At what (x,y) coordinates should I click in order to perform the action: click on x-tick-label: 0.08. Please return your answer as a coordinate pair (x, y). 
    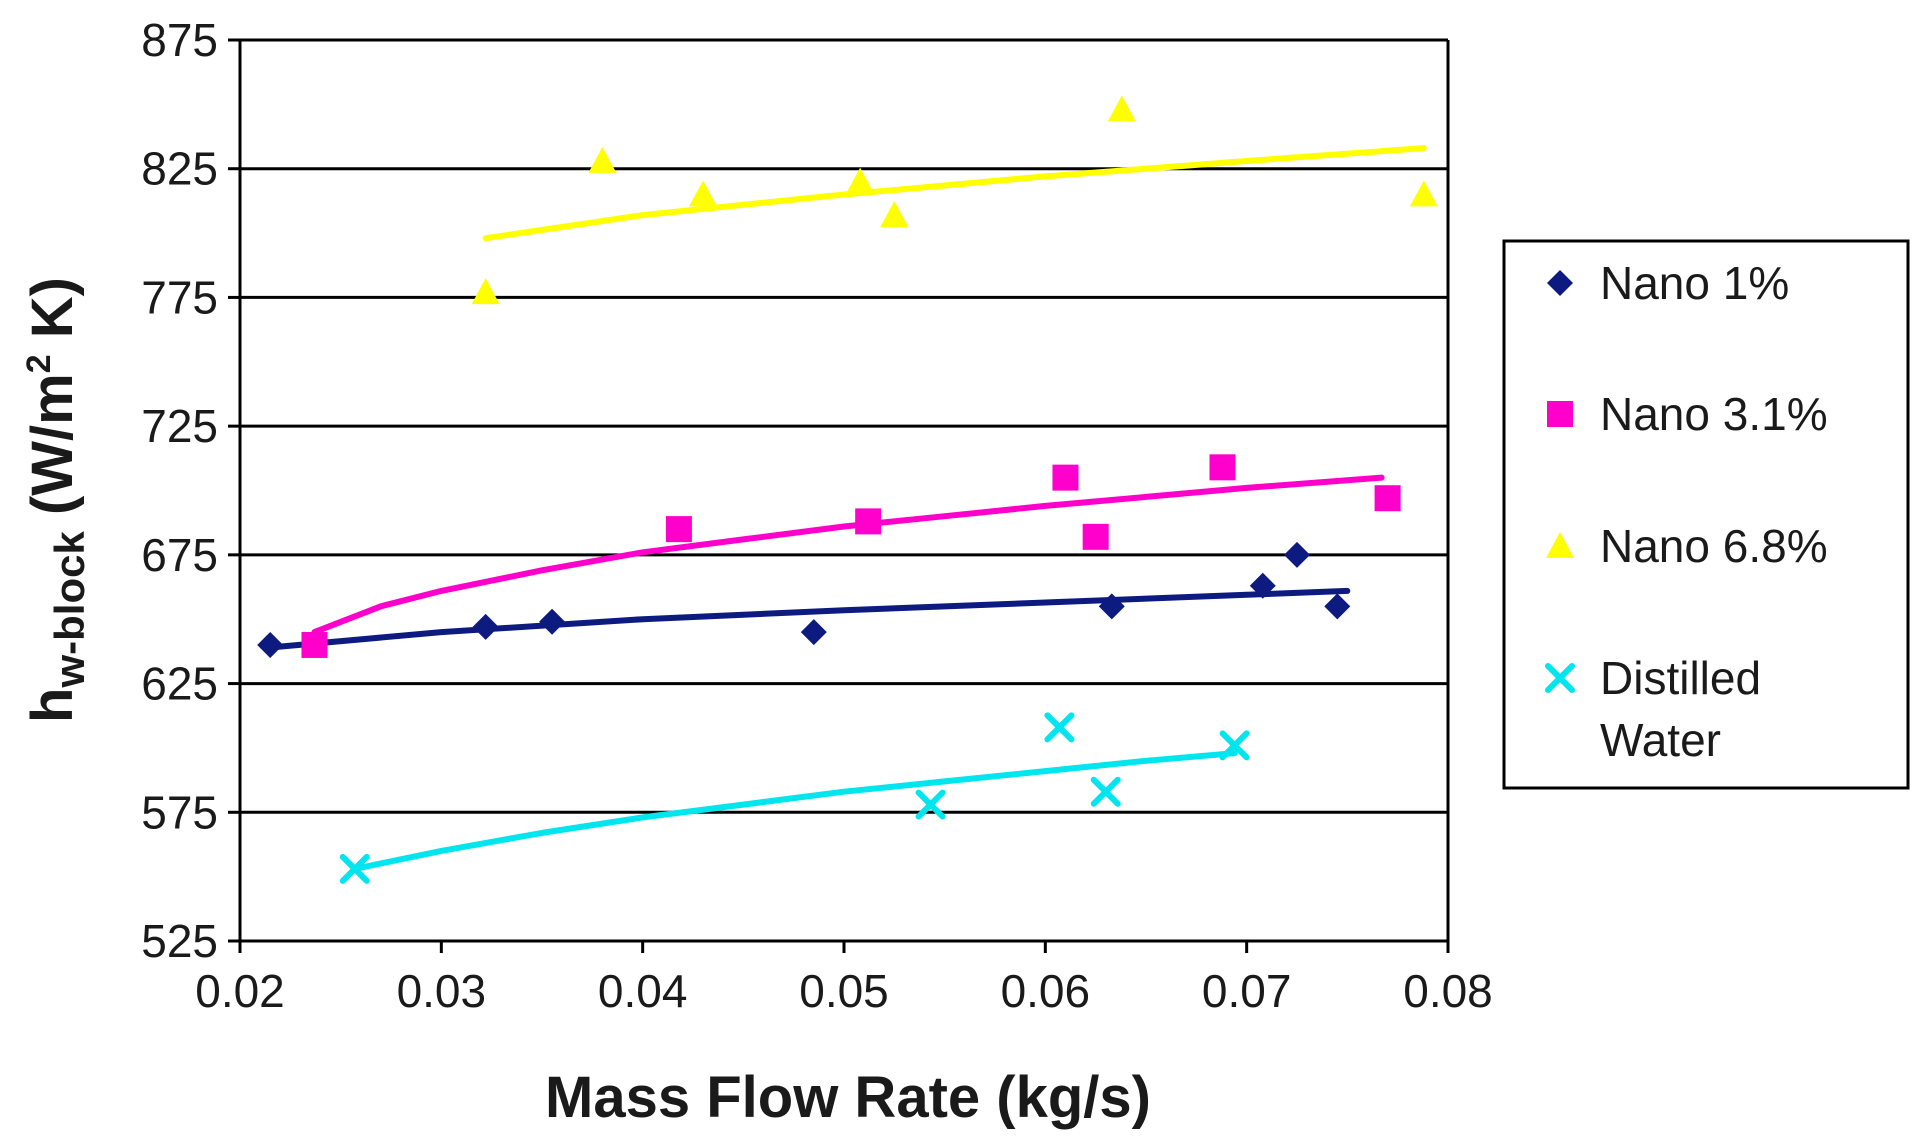
    Looking at the image, I should click on (1448, 991).